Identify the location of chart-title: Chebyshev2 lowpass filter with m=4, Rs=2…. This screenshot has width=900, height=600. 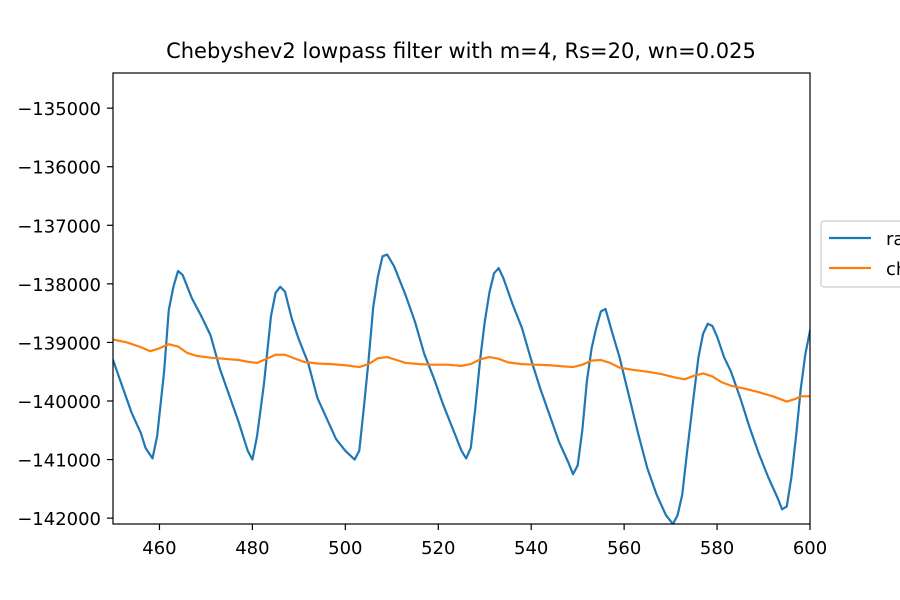
(461, 51).